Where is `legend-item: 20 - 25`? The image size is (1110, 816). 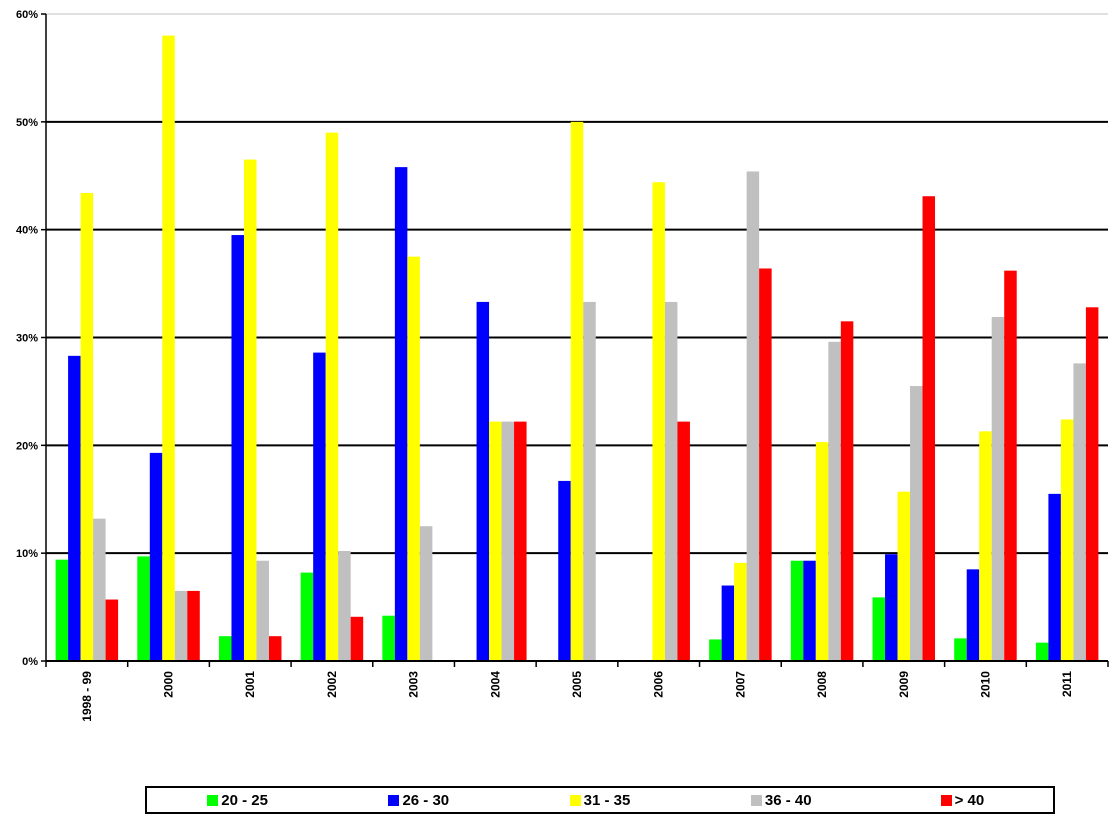 legend-item: 20 - 25 is located at coordinates (237, 800).